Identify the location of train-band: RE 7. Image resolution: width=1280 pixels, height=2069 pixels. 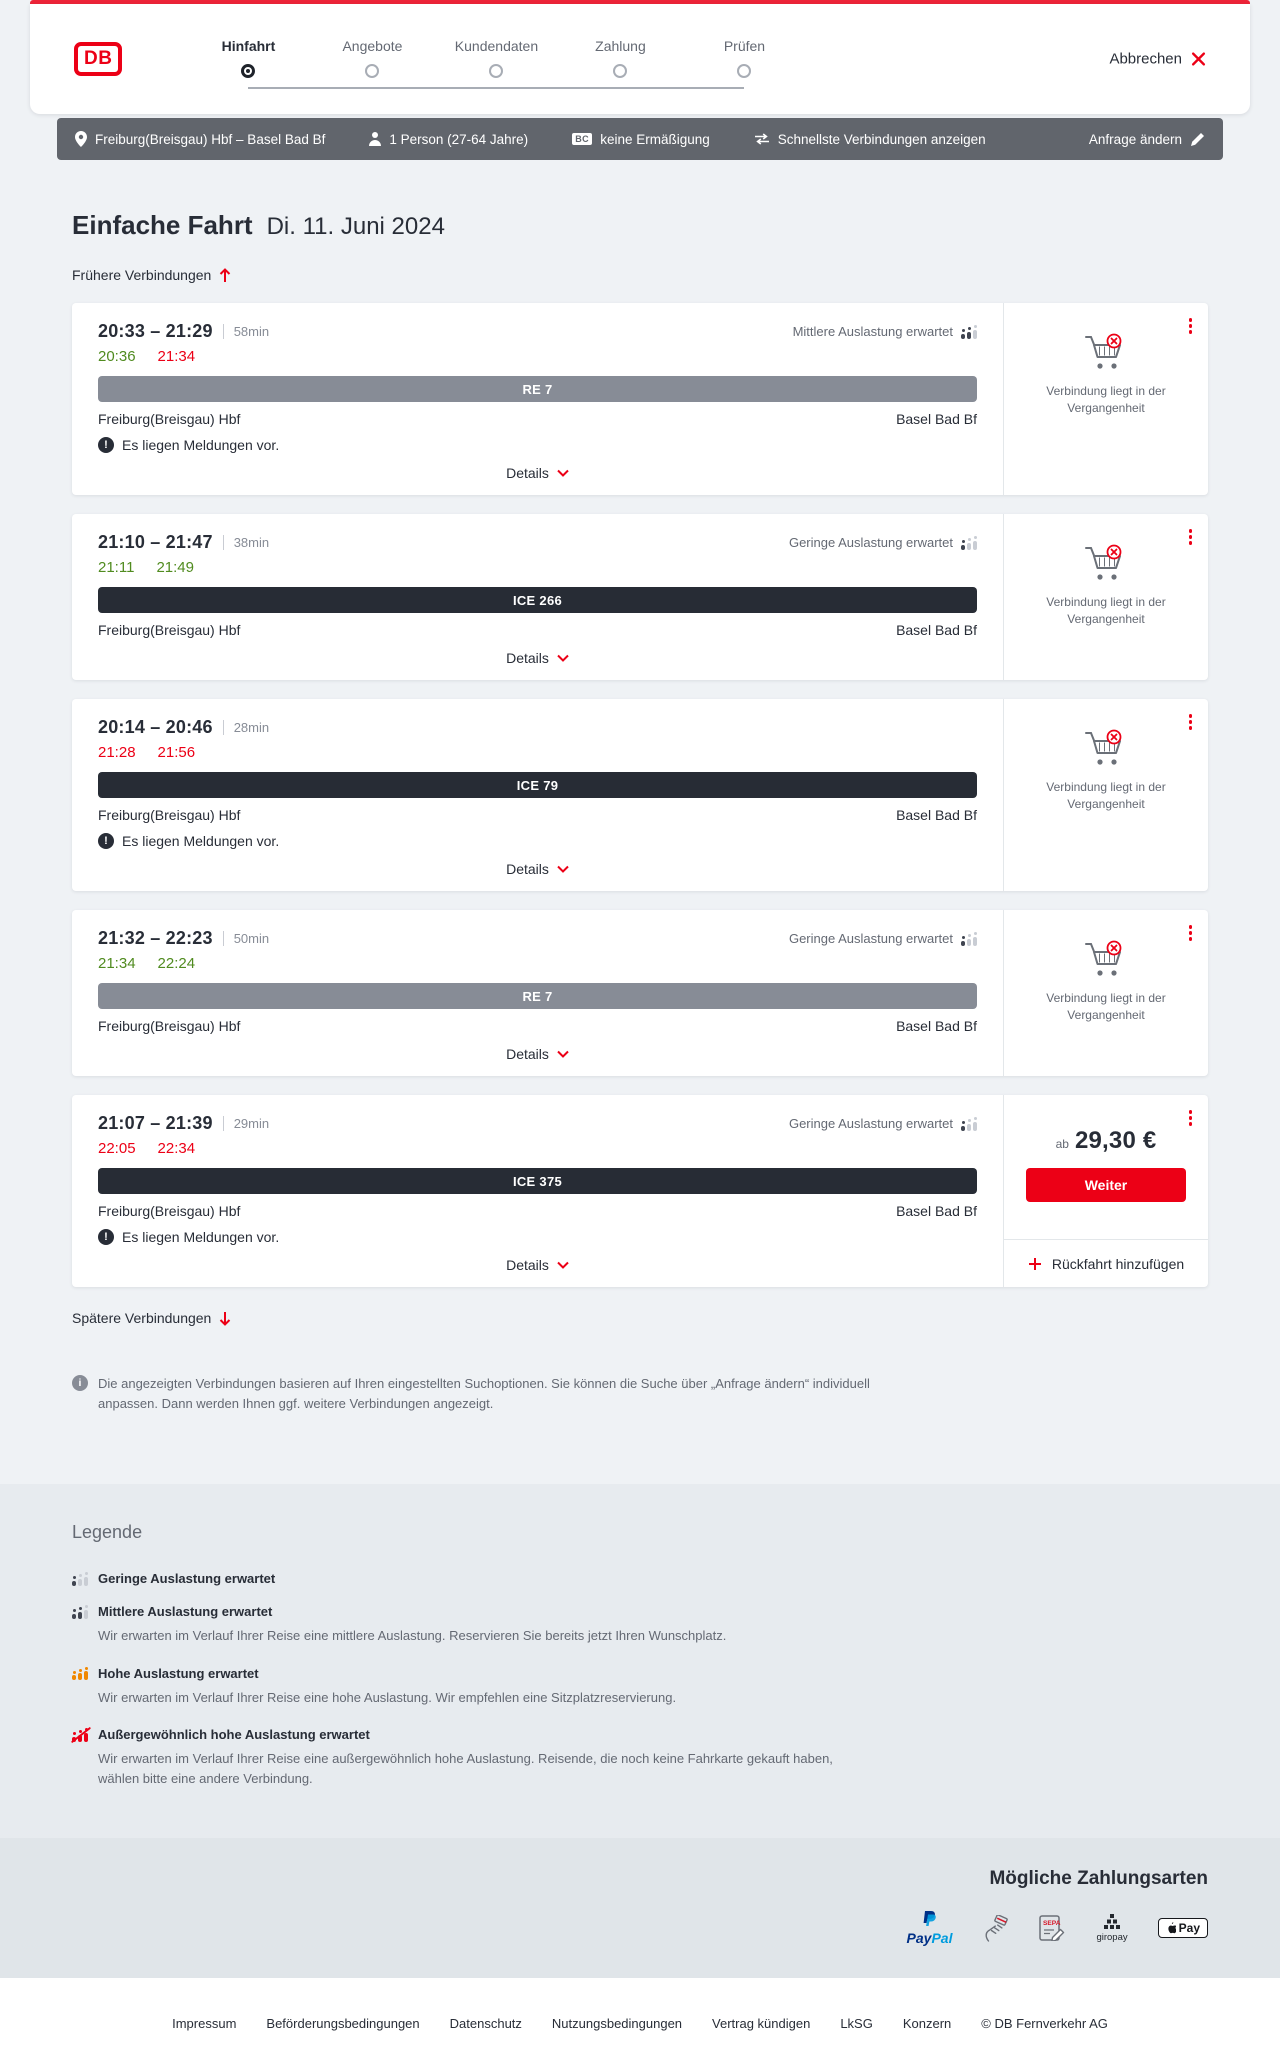
(537, 996).